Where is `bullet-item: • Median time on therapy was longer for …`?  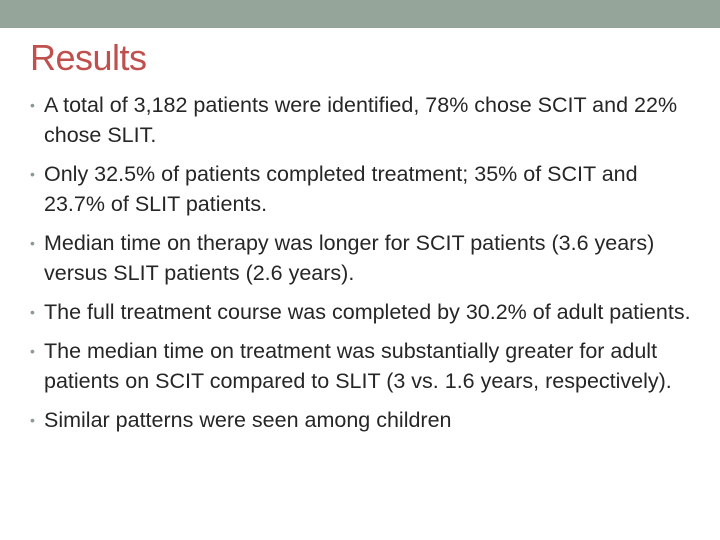
bullet-item: • Median time on therapy was longer for … is located at coordinates (365, 258).